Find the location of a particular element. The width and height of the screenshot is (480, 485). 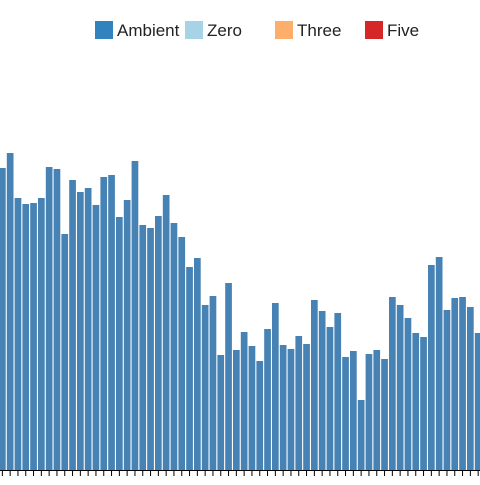

legend-swatch-ambient is located at coordinates (104, 30).